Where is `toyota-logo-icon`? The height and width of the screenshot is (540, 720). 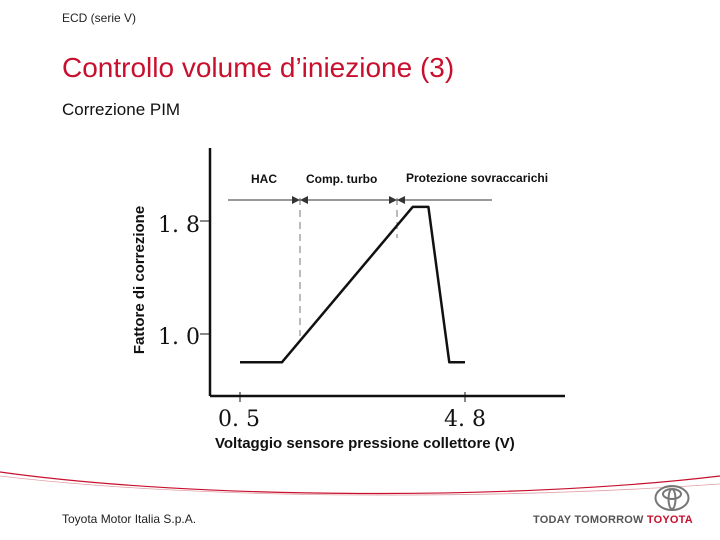 toyota-logo-icon is located at coordinates (672, 498).